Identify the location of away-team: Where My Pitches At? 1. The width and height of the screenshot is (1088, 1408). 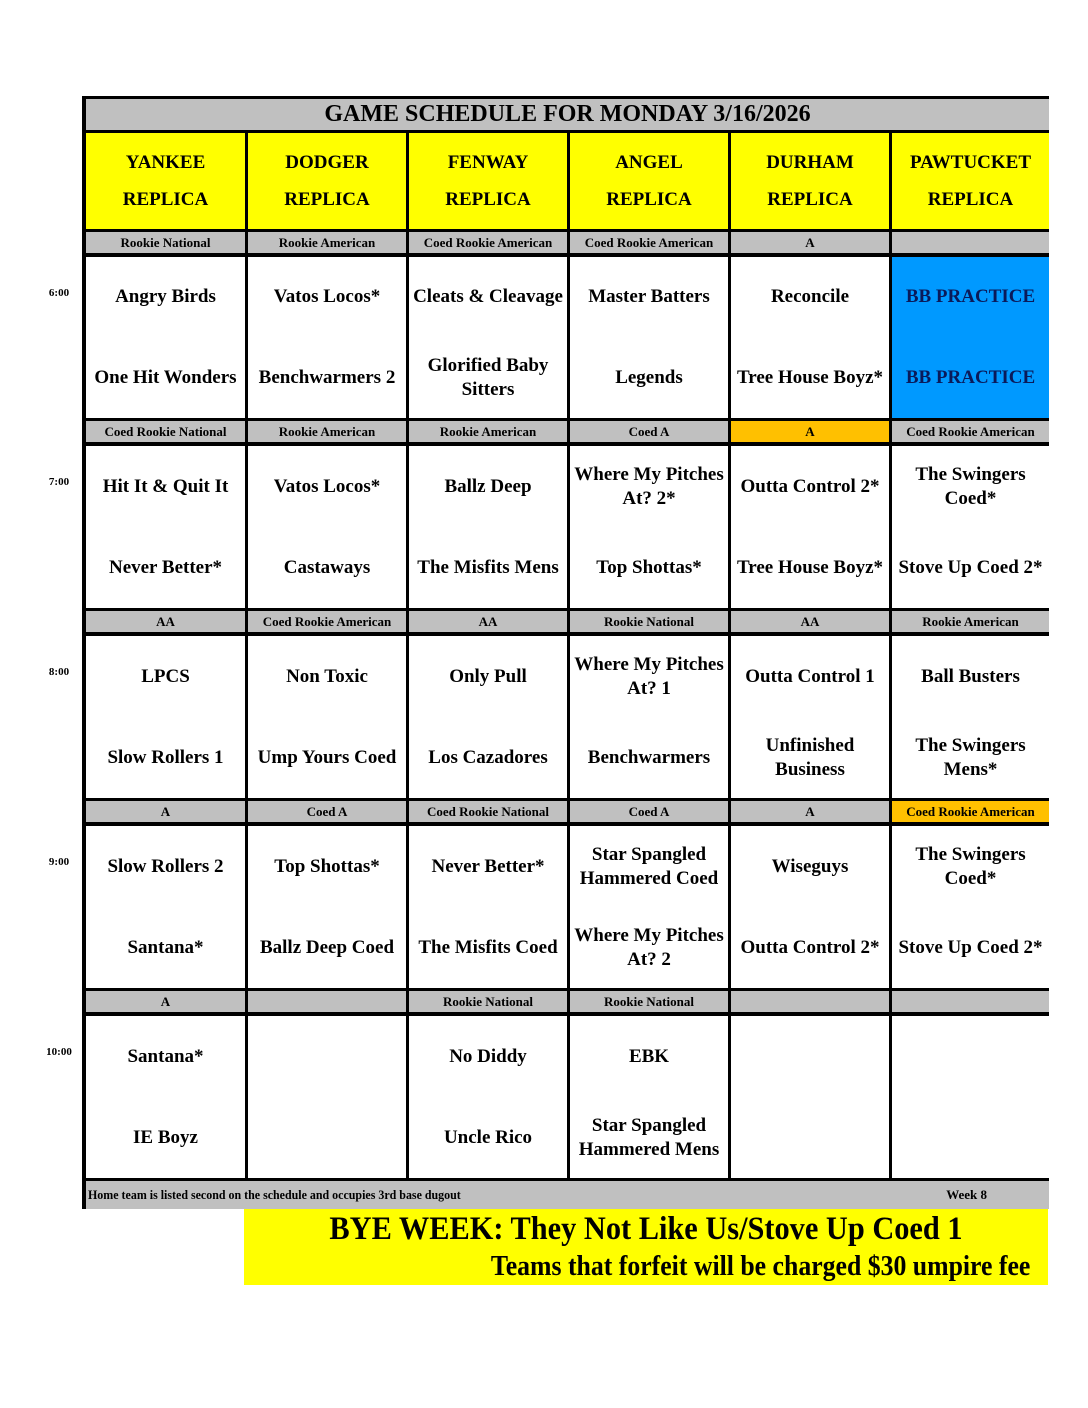
(649, 676).